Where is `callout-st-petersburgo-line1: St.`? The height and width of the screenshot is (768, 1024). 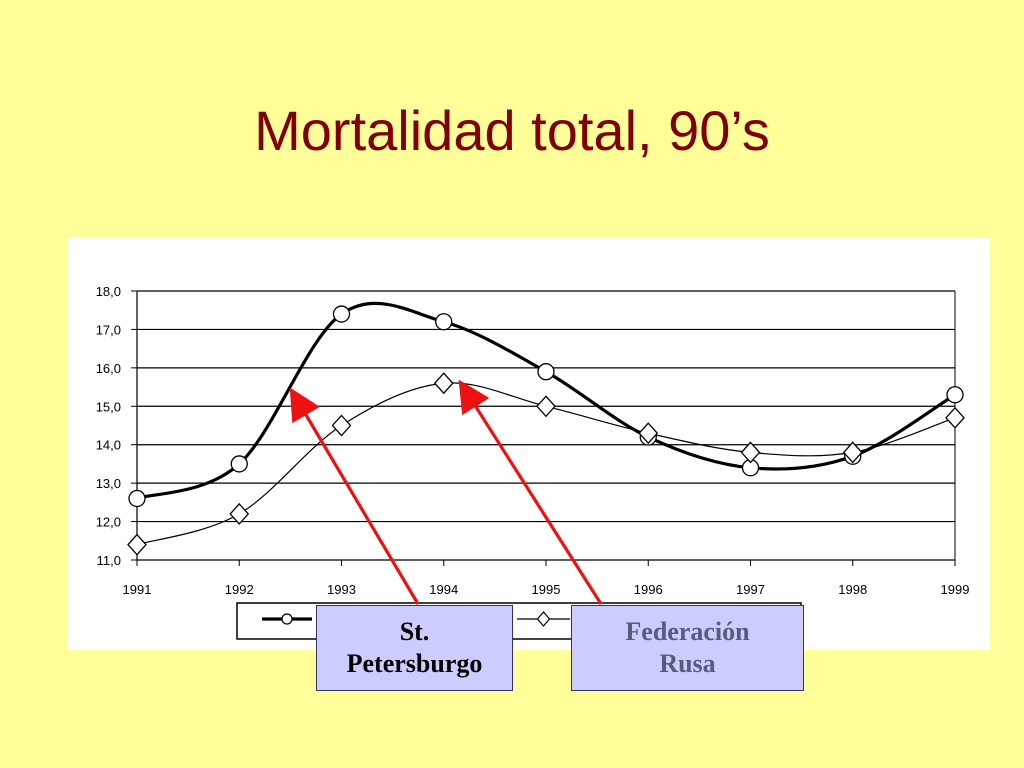
callout-st-petersburgo-line1: St. is located at coordinates (414, 631).